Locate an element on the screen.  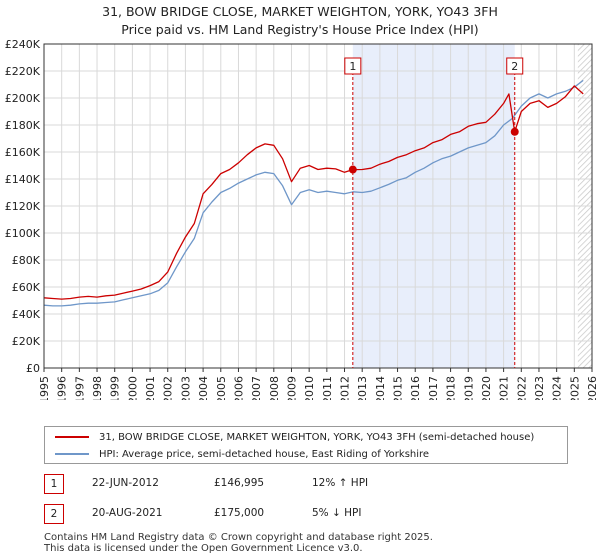
transaction-marker: 2 is located at coordinates (54, 514).